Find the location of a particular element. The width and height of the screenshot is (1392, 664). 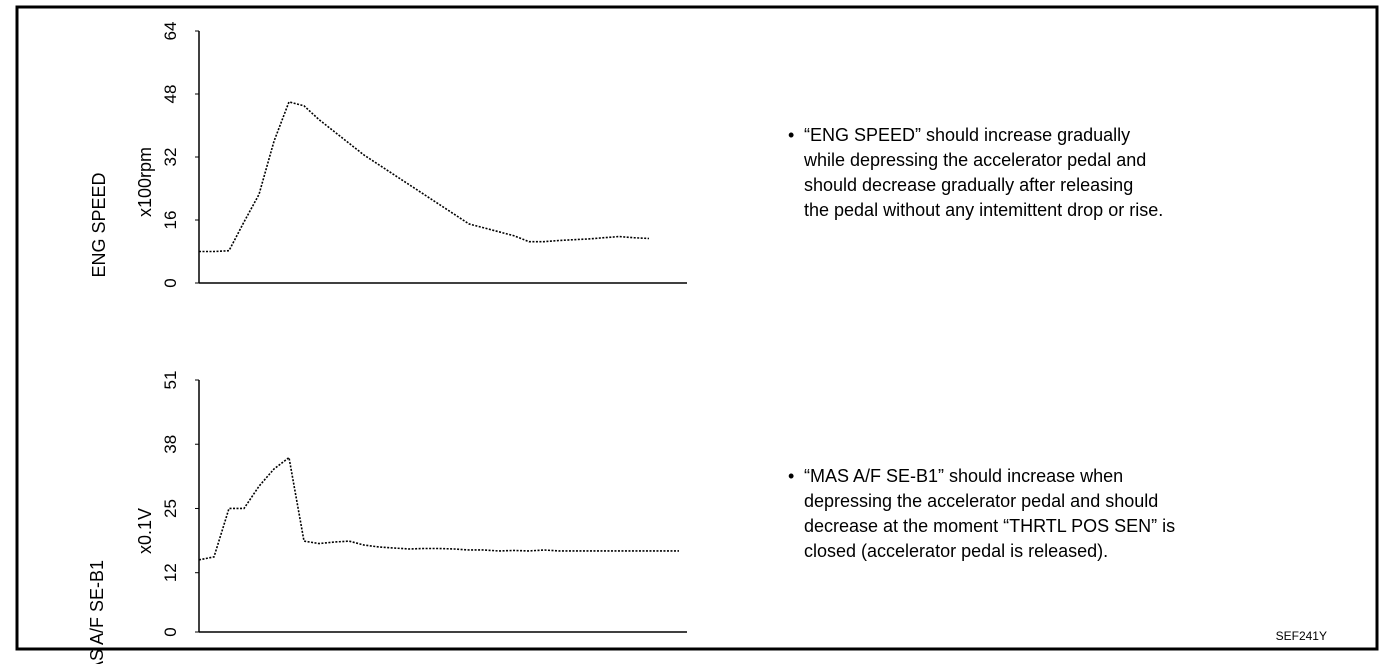

note-line: “ENG SPEED” should increase gradually is located at coordinates (967, 135).